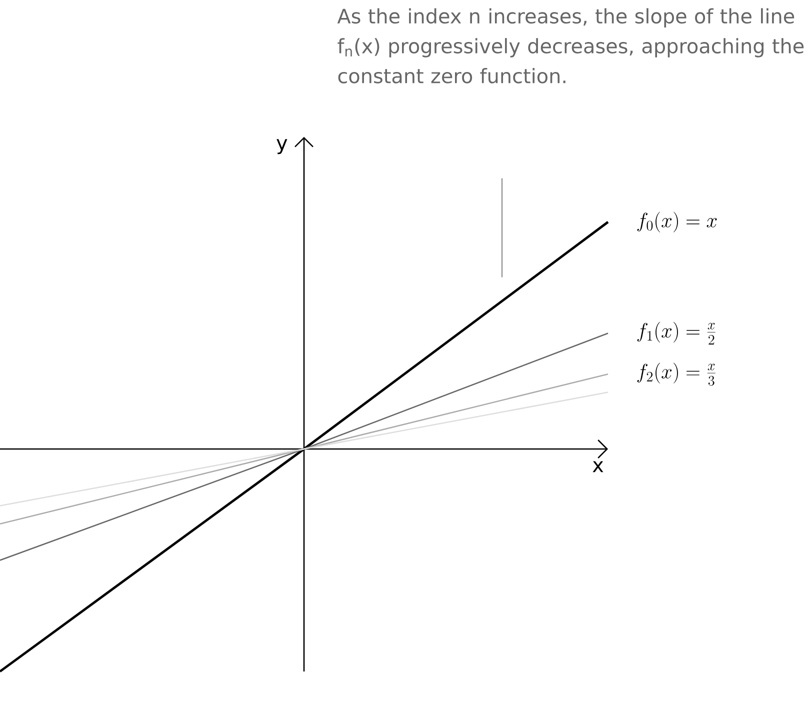  Describe the element at coordinates (676, 374) in the screenshot. I see `text: $f_{2}(x) = \frac{x}{3}$` at that location.